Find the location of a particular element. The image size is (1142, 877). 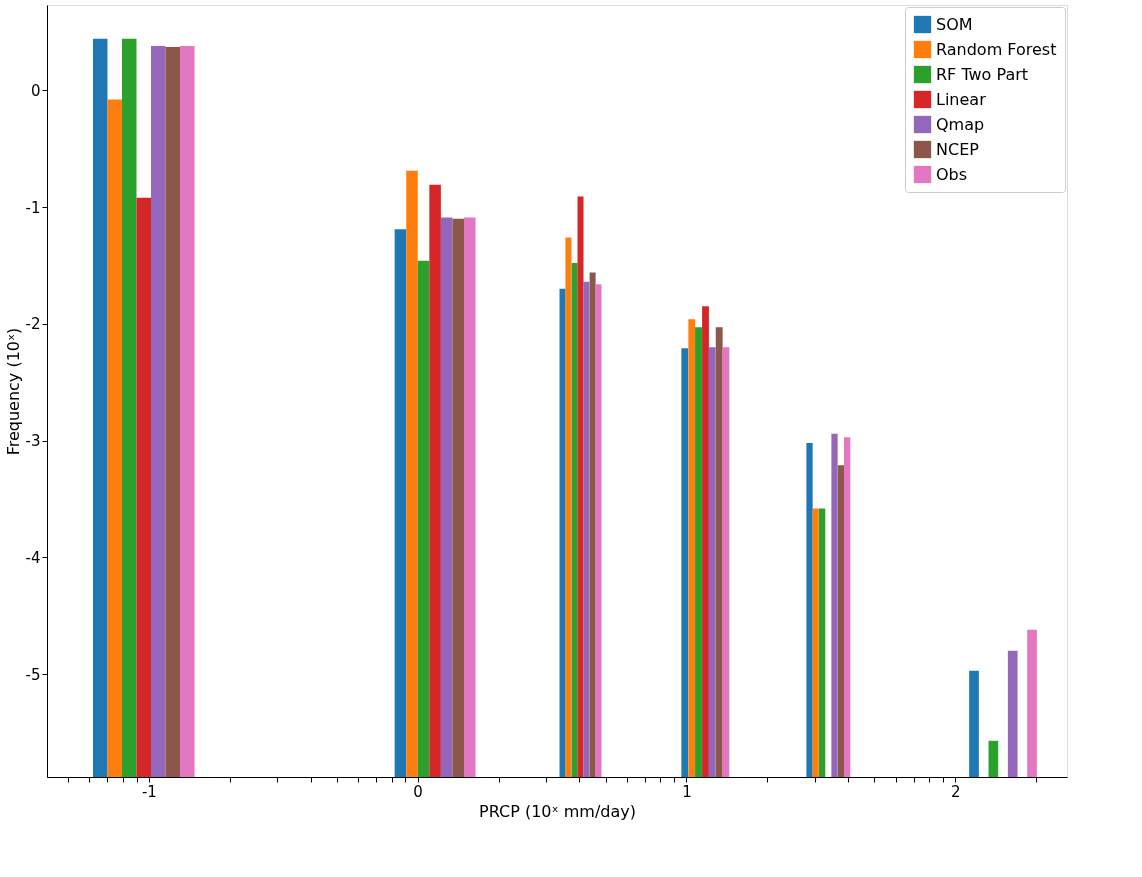

x-axis-title: PRCP (10ˣ mm/day) is located at coordinates (557, 811).